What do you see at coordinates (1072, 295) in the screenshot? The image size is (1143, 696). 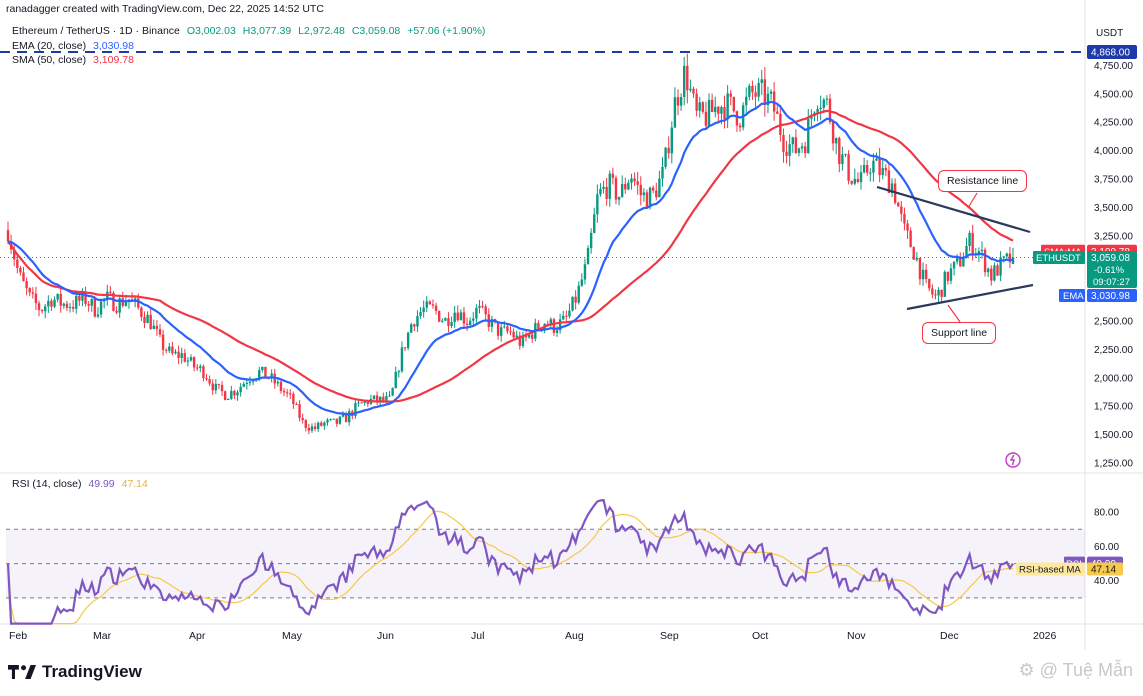 I see `ema-tag-name-bg` at bounding box center [1072, 295].